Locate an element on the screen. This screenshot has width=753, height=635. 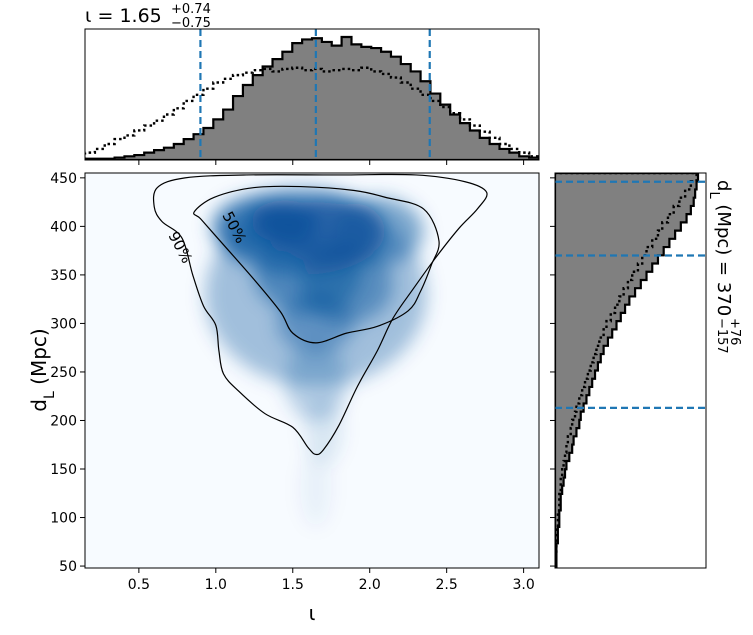
y-axis-label: dL (Mpc) is located at coordinates (42, 369).